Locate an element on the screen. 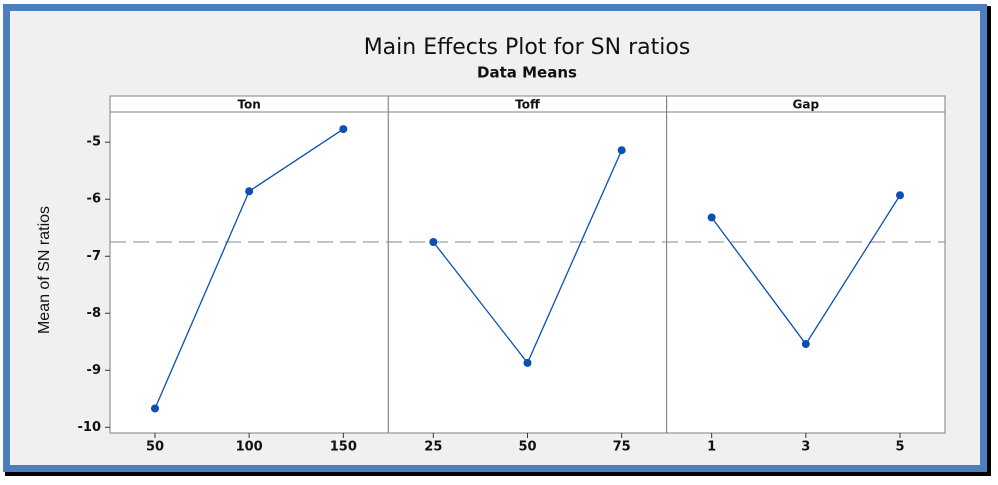 The height and width of the screenshot is (485, 998). y-axis-label: Mean of SN ratios is located at coordinates (44, 270).